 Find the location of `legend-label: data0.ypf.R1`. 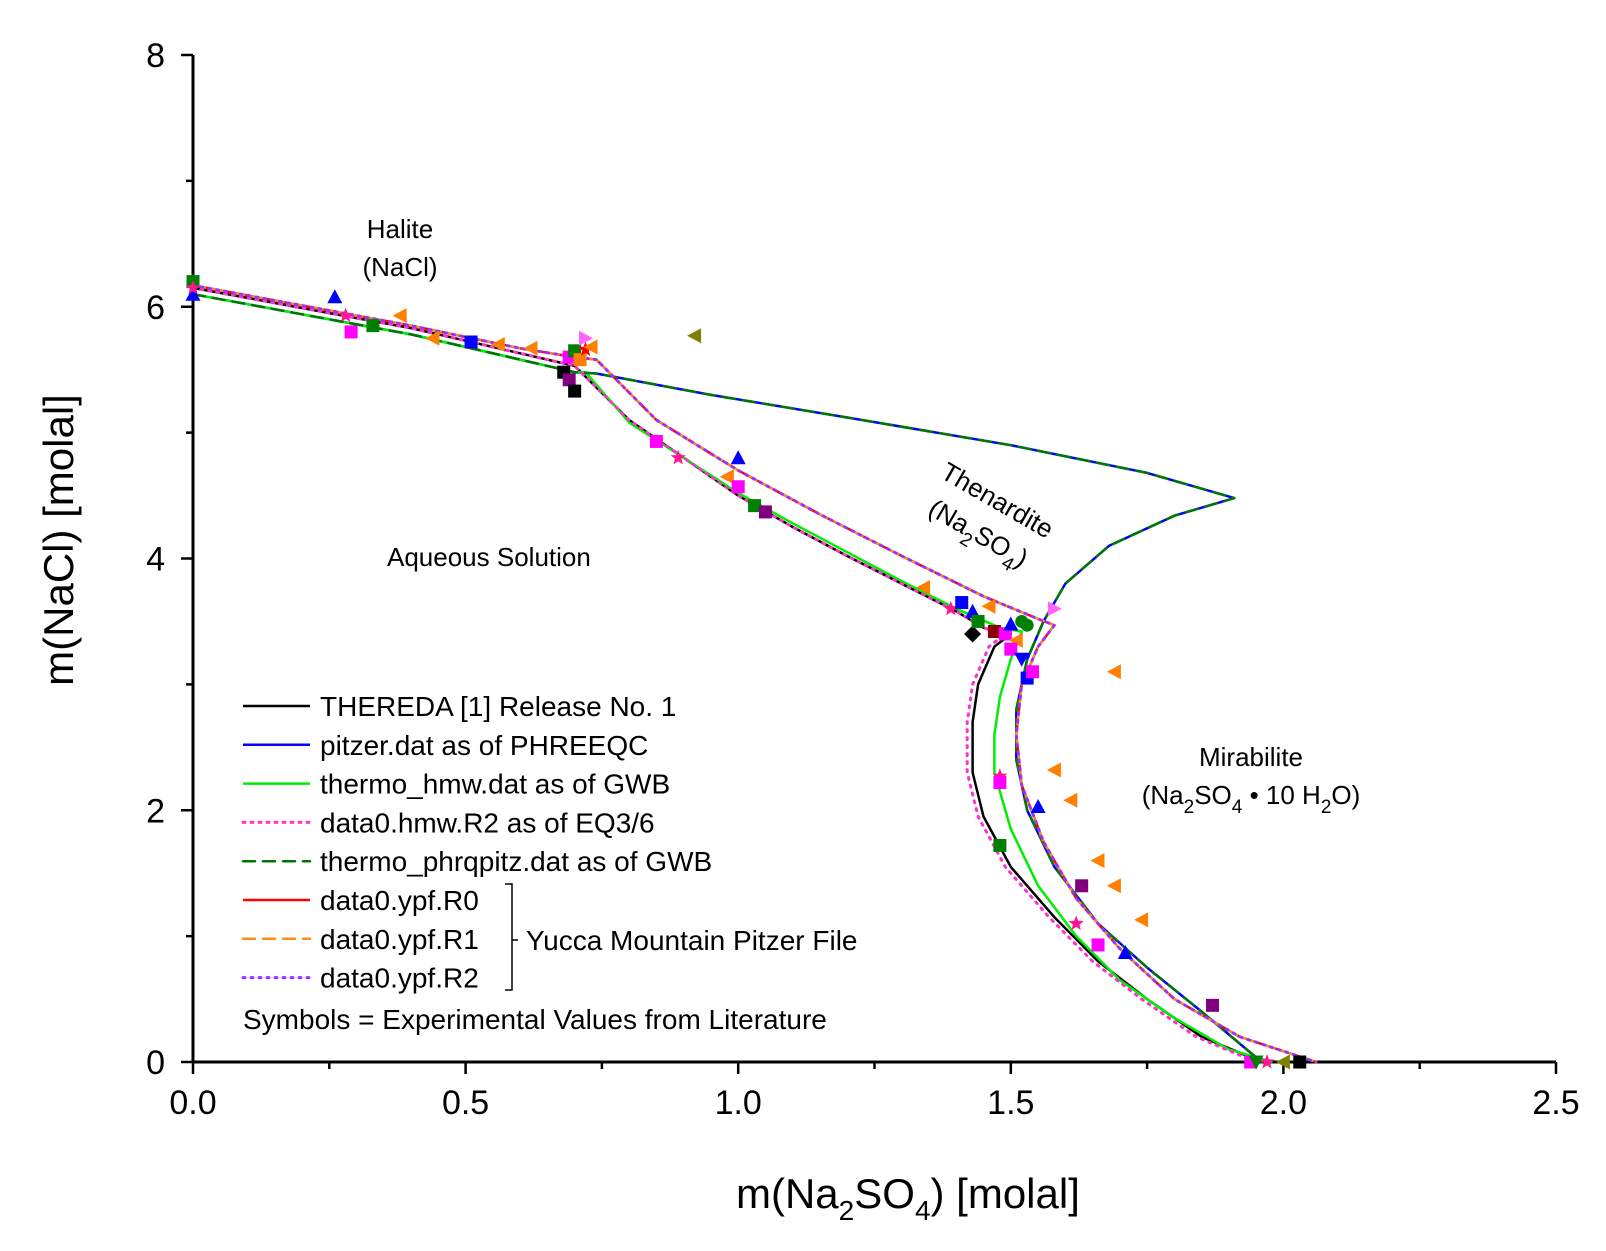

legend-label: data0.ypf.R1 is located at coordinates (399, 939).